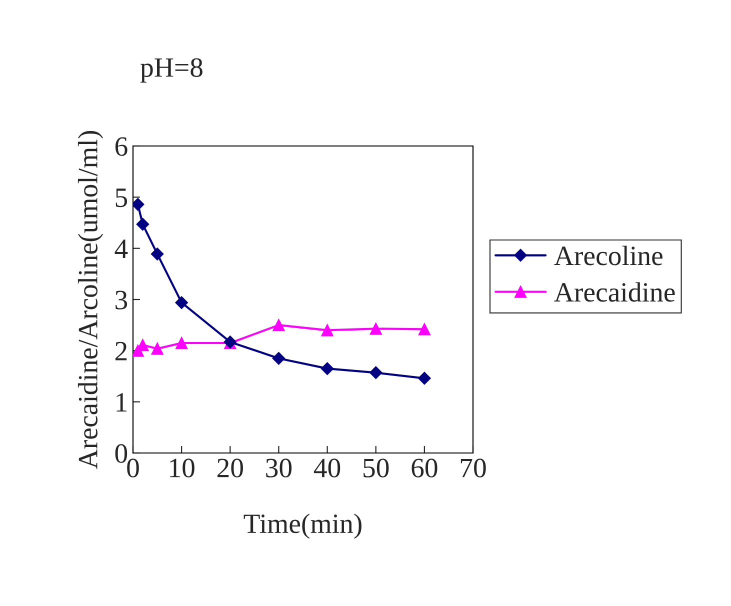  What do you see at coordinates (91, 300) in the screenshot?
I see `y-axis-title: Arecaidine/Arcoline(umol/ml)` at bounding box center [91, 300].